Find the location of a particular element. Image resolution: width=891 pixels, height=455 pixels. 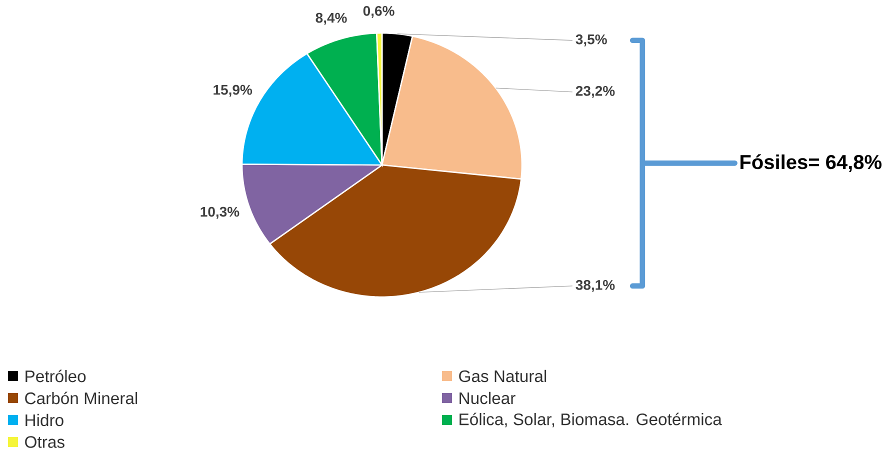

data-label: 3,5% is located at coordinates (591, 40).